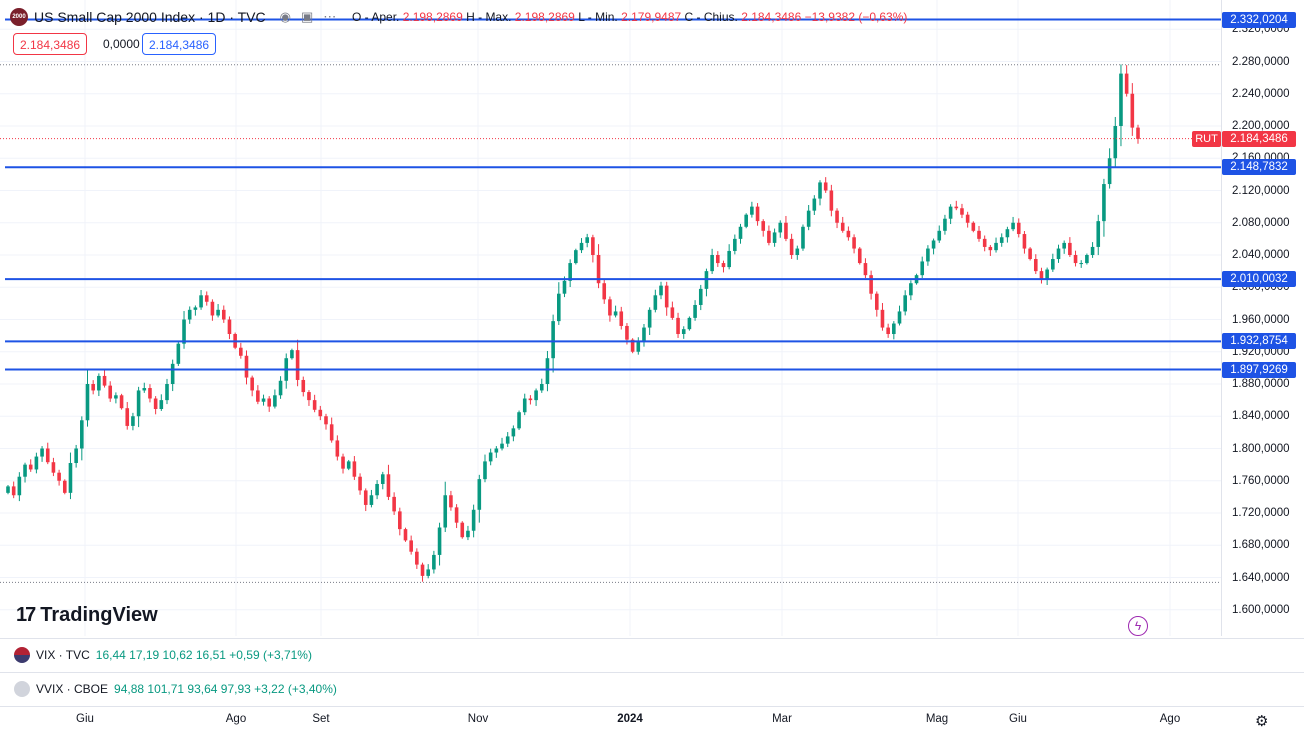 The image size is (1304, 734). I want to click on line-price-flag: 2.010,0032, so click(1259, 279).